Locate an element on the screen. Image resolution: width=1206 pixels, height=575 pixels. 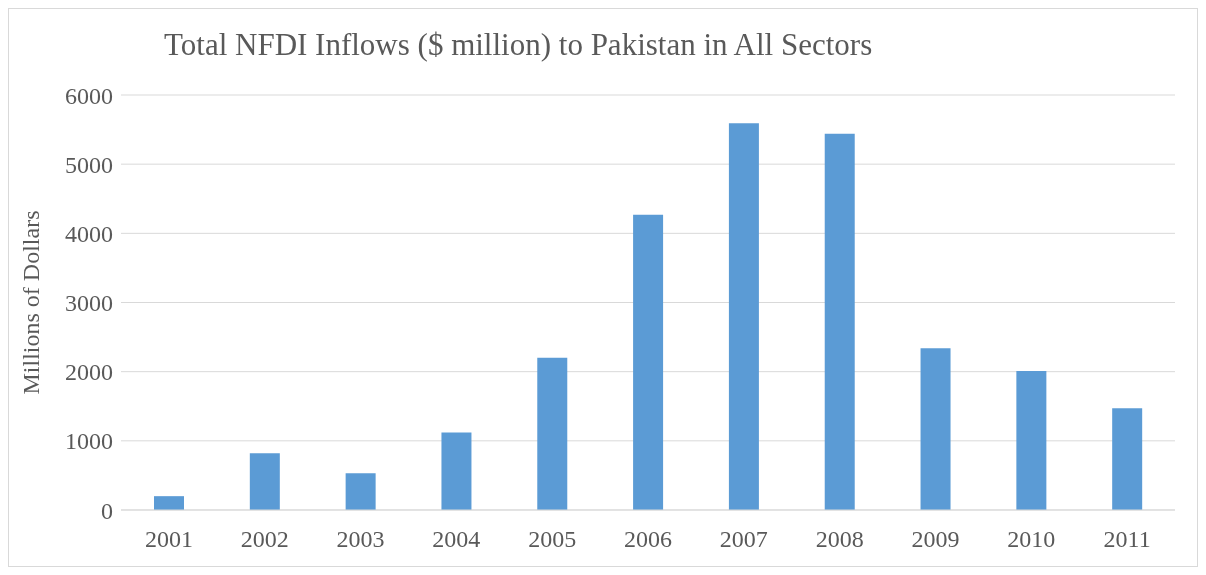
x-tick-label: 2001 is located at coordinates (168, 539).